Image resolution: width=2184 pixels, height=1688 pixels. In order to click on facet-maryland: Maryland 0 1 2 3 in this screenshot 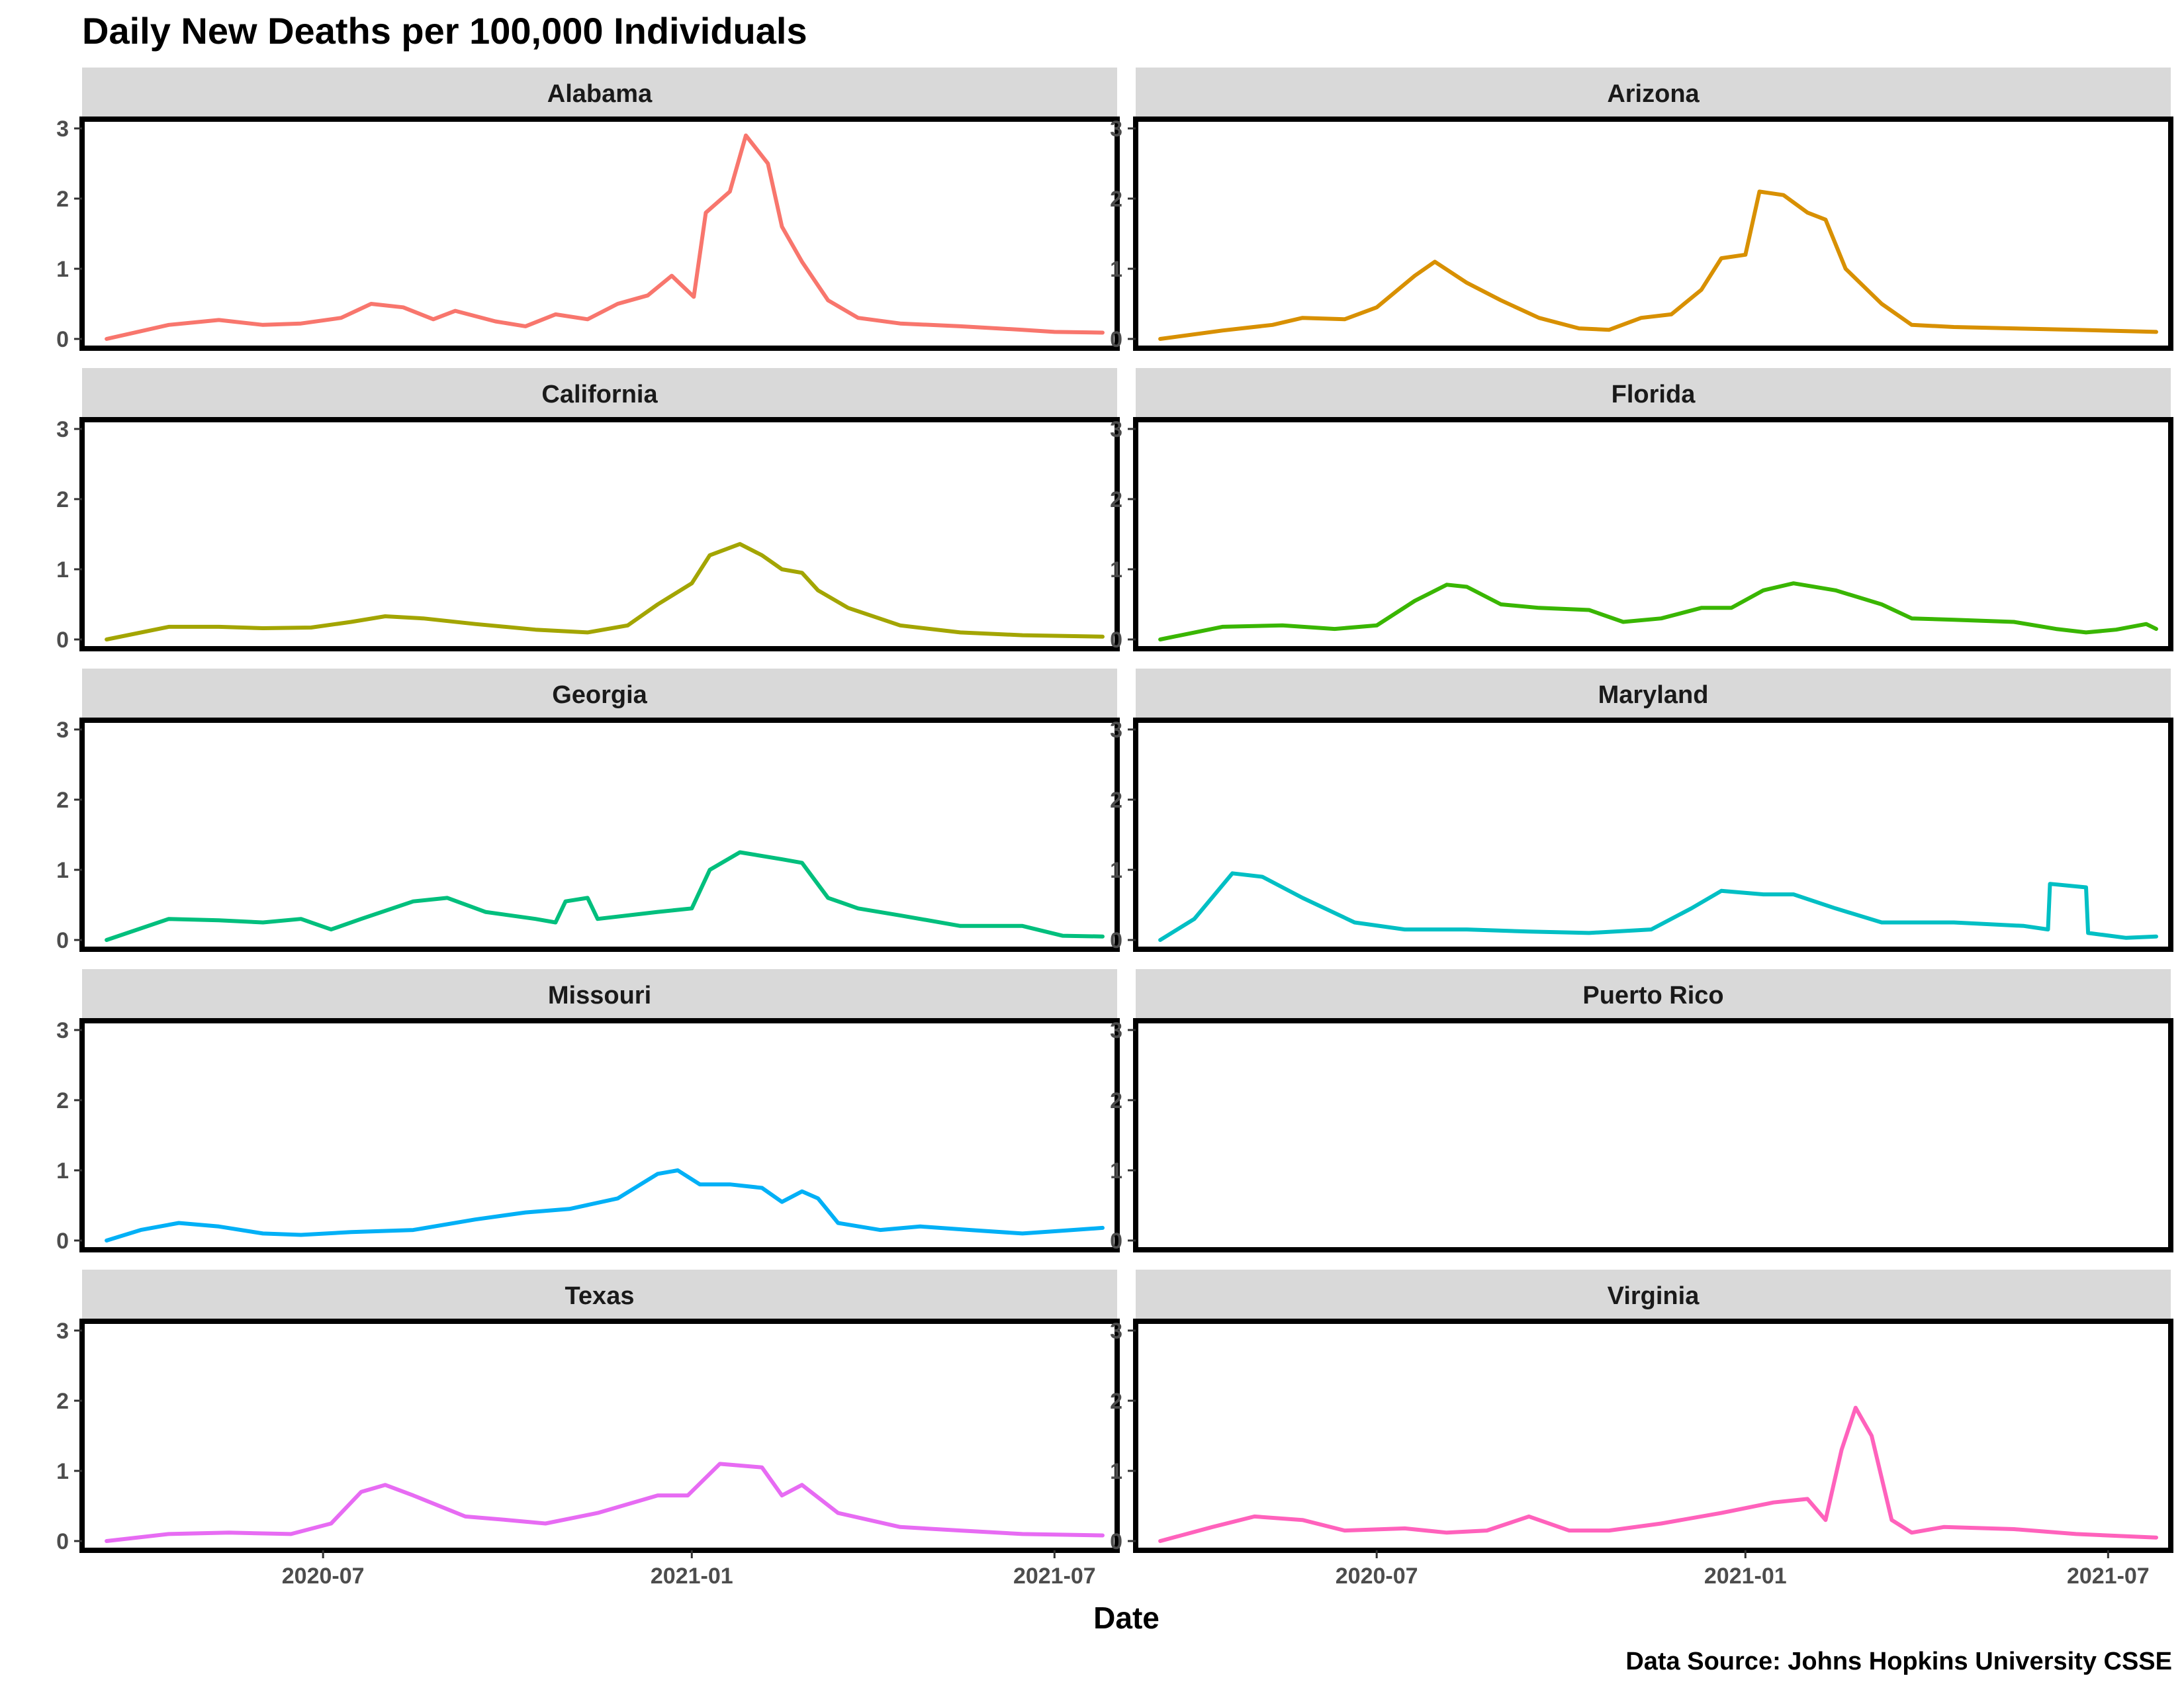, I will do `click(1641, 811)`.